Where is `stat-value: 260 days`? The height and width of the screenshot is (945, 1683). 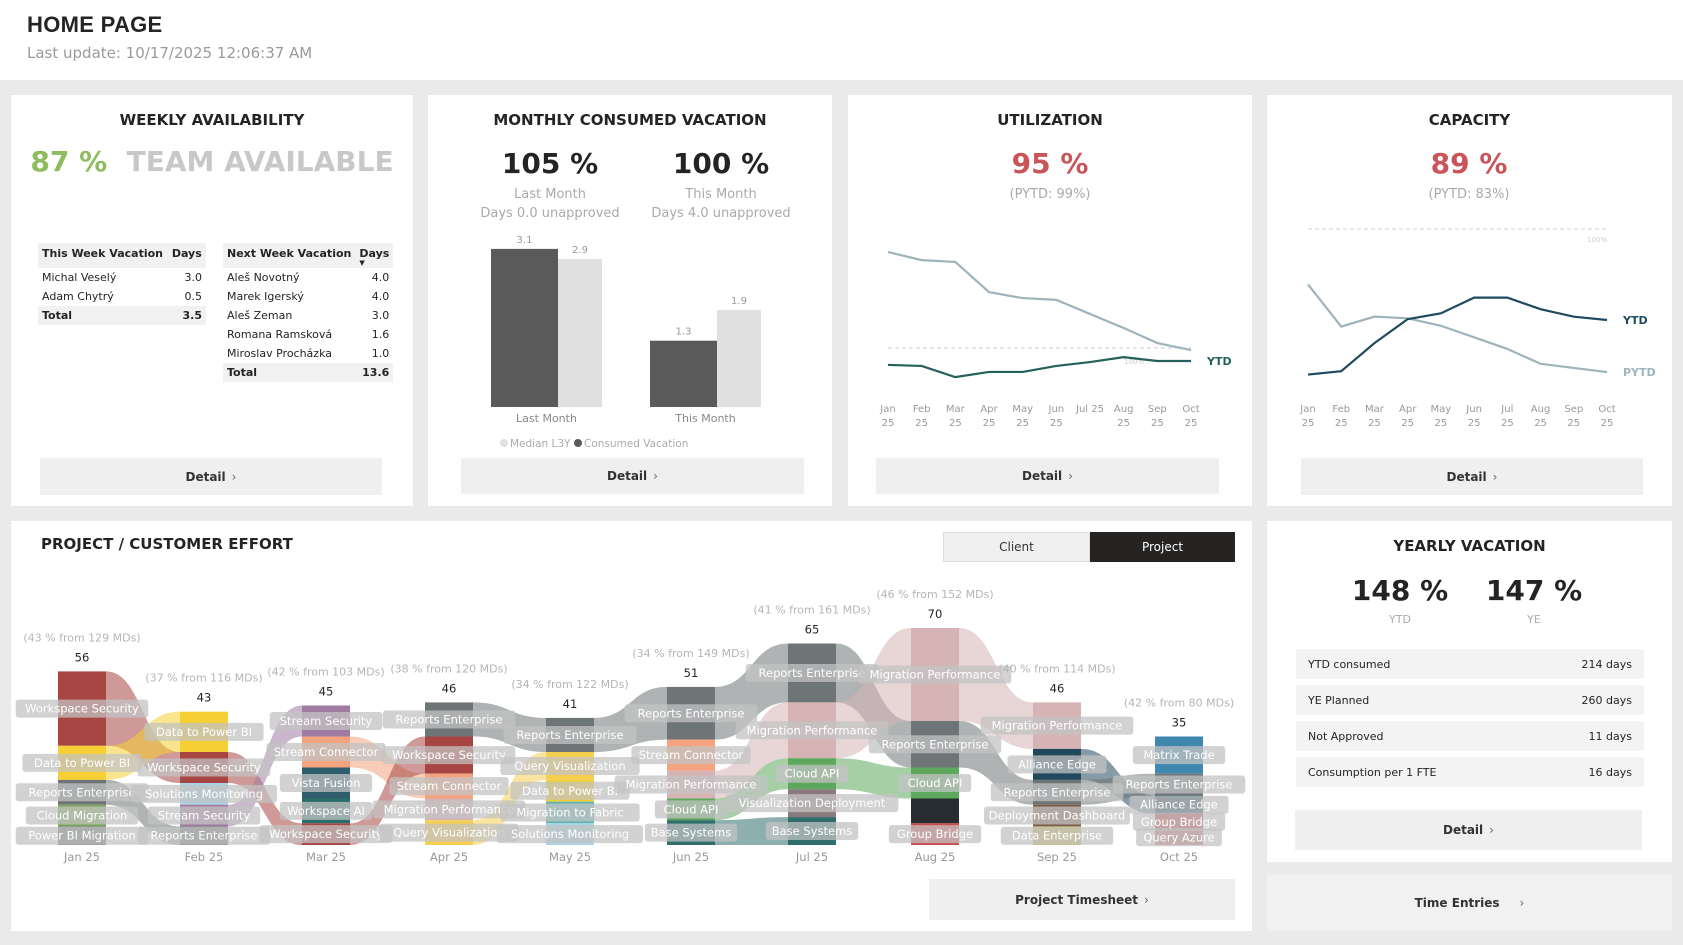
stat-value: 260 days is located at coordinates (1606, 700).